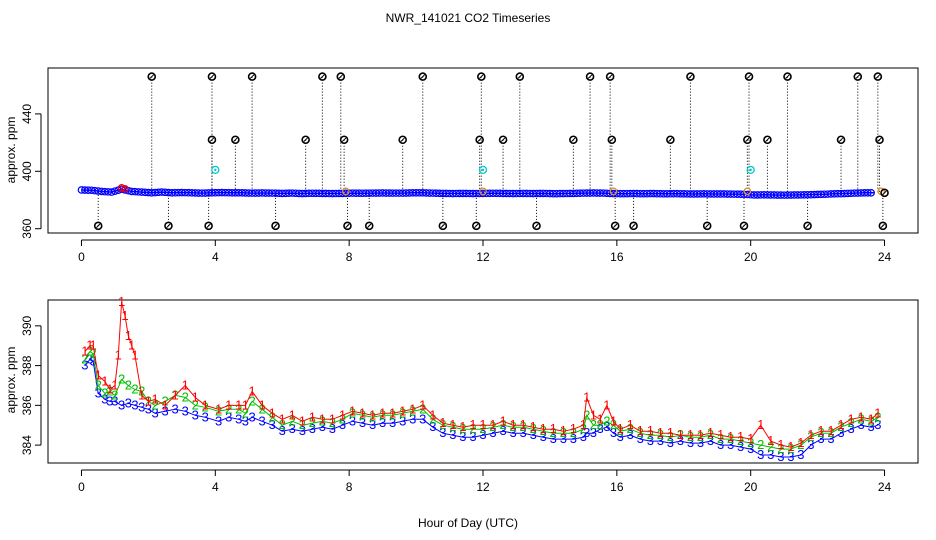  Describe the element at coordinates (215, 170) in the screenshot. I see `cyan-point-center` at that location.